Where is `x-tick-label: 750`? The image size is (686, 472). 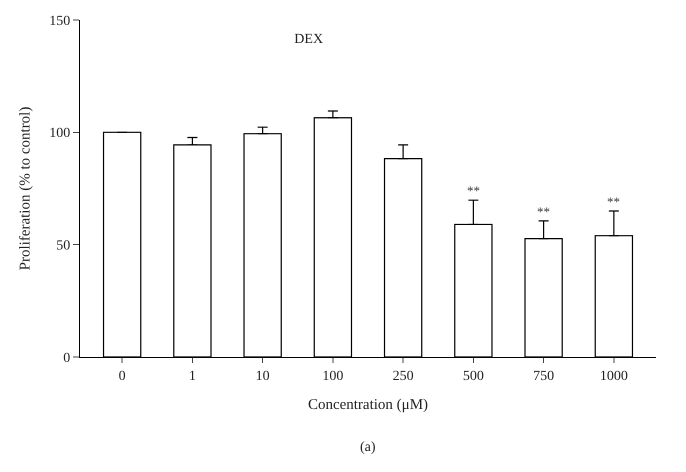 x-tick-label: 750 is located at coordinates (543, 376).